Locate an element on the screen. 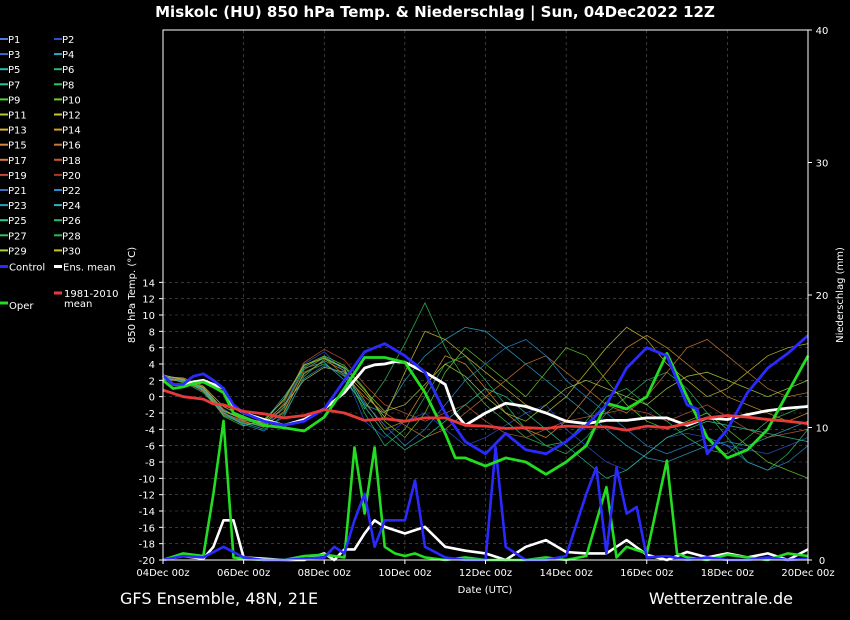 This screenshot has width=850, height=620. y-tick-label: -18 is located at coordinates (147, 545).